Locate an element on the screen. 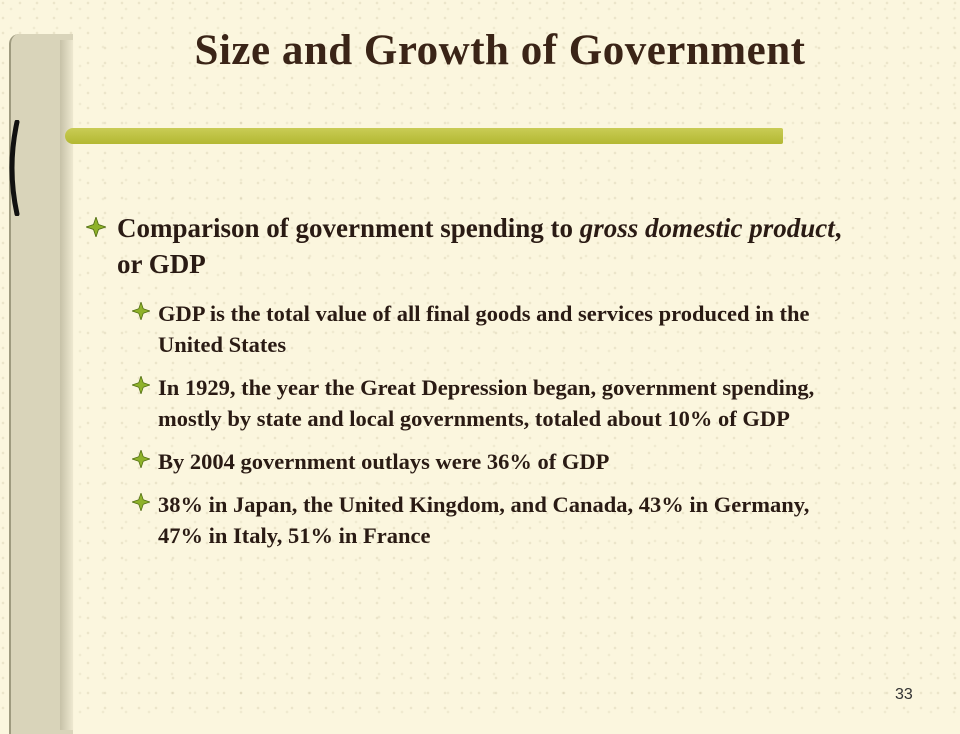 This screenshot has width=960, height=734. slide-title: Size and Growth of Government is located at coordinates (500, 50).